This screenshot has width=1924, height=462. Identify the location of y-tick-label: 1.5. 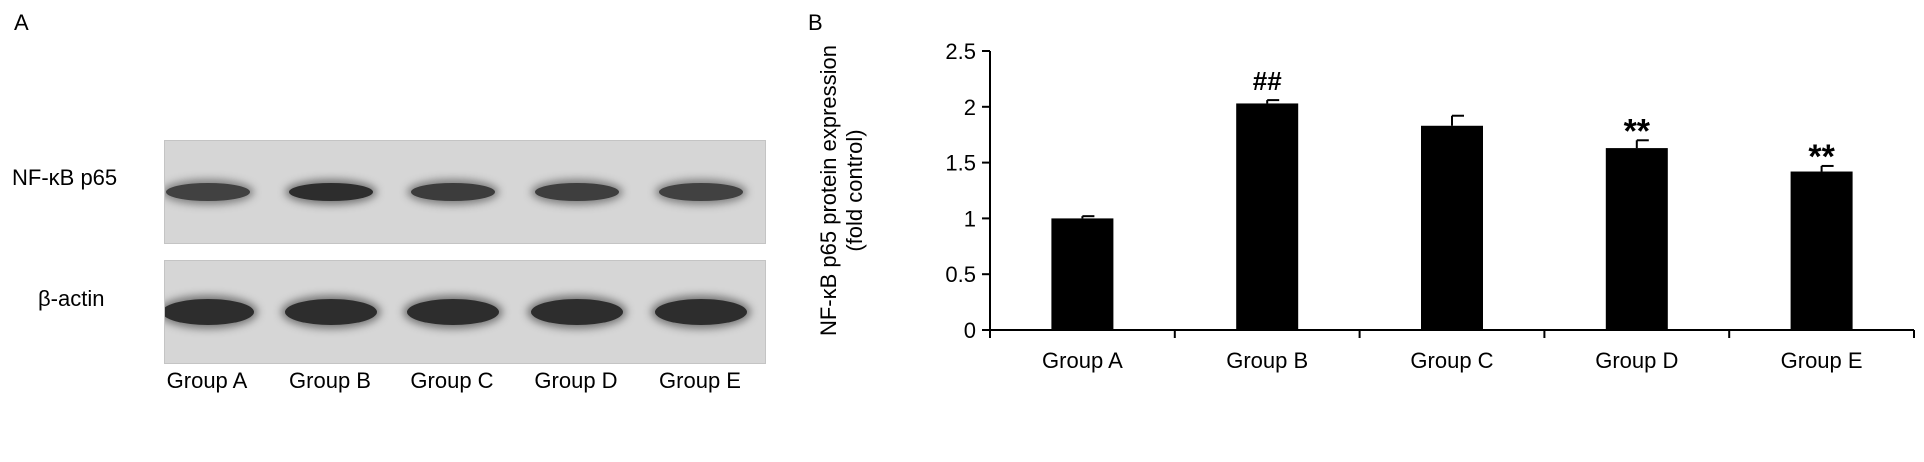
(960, 163).